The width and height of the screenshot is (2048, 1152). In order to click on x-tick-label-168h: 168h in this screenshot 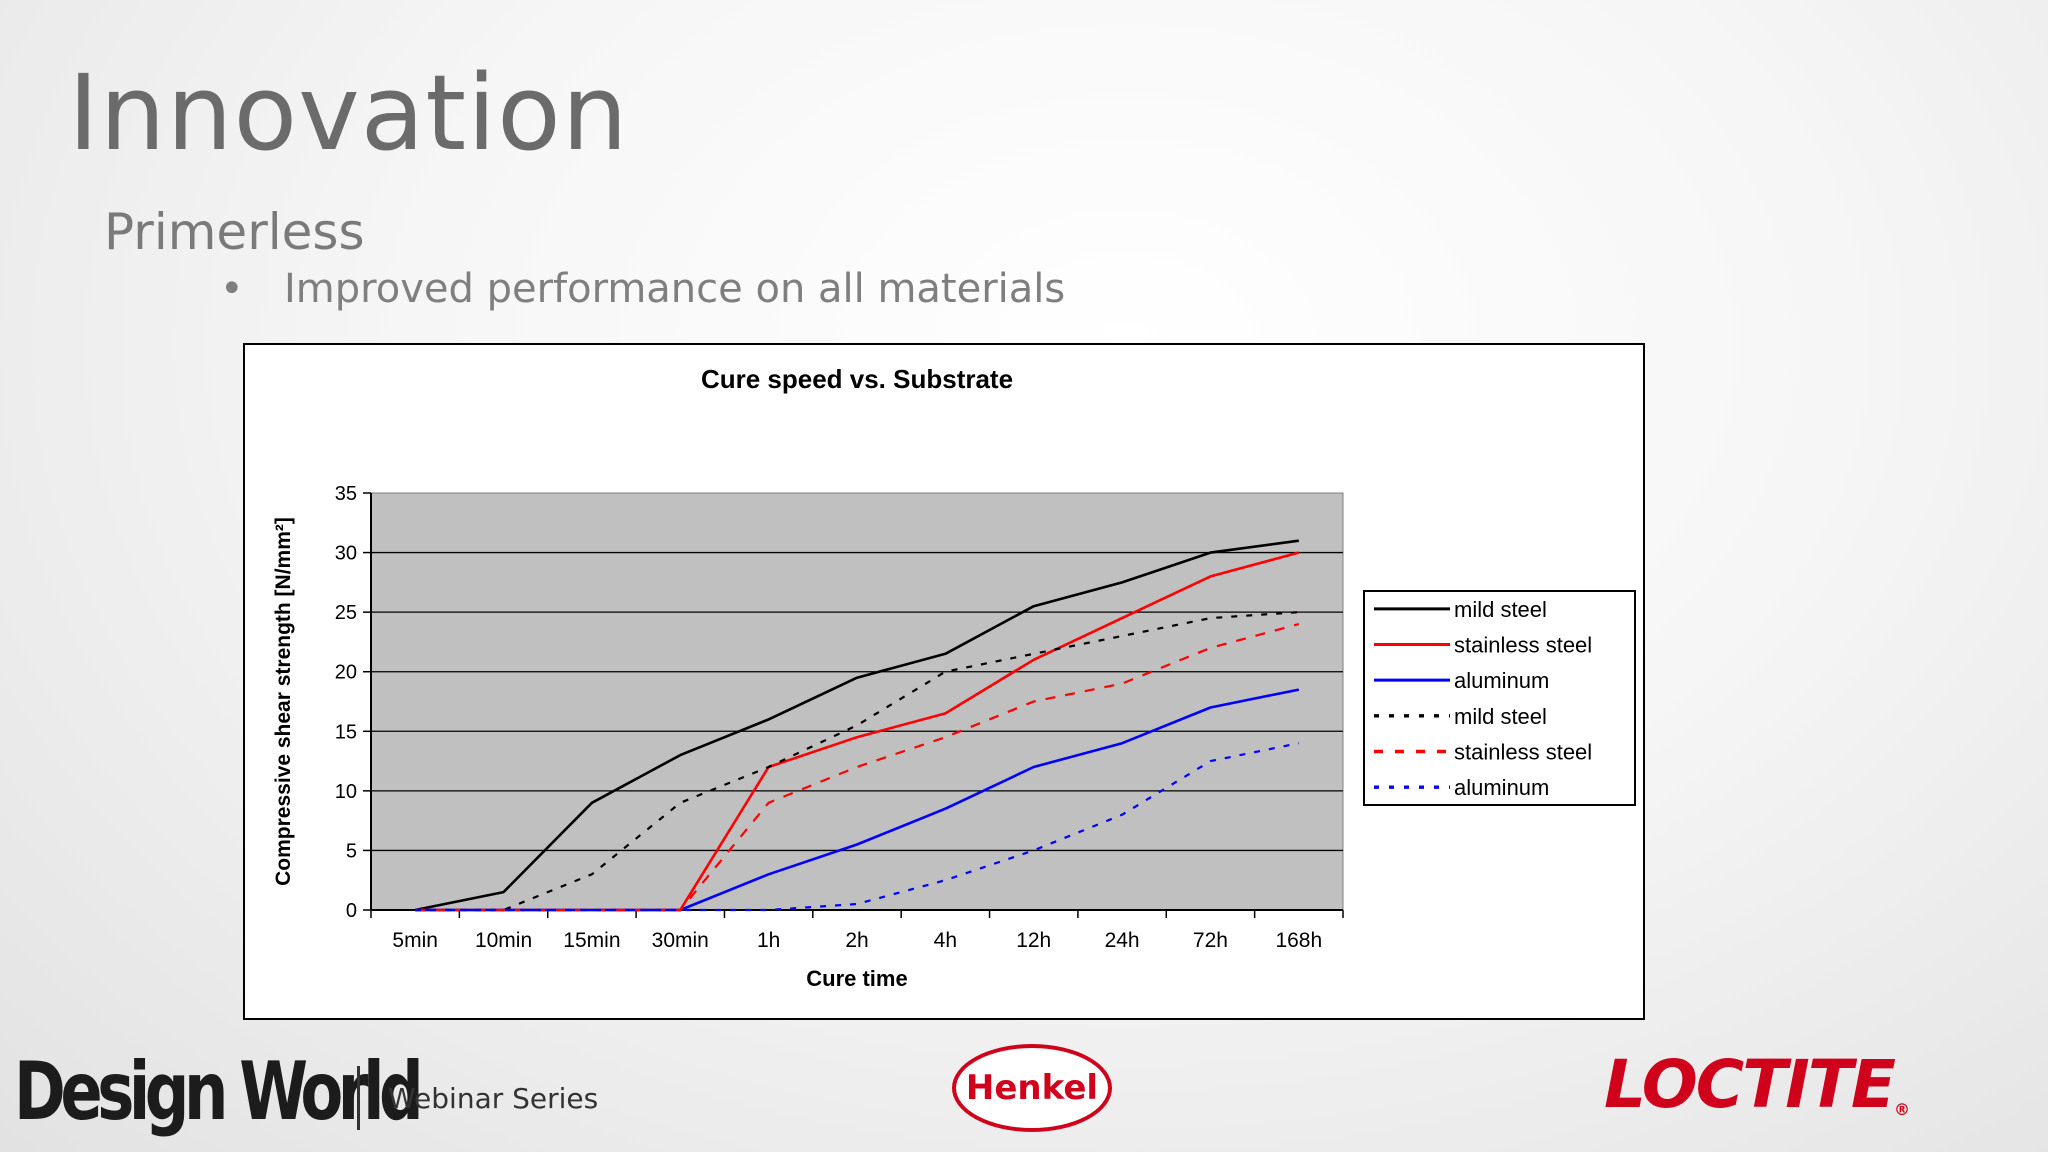, I will do `click(1298, 940)`.